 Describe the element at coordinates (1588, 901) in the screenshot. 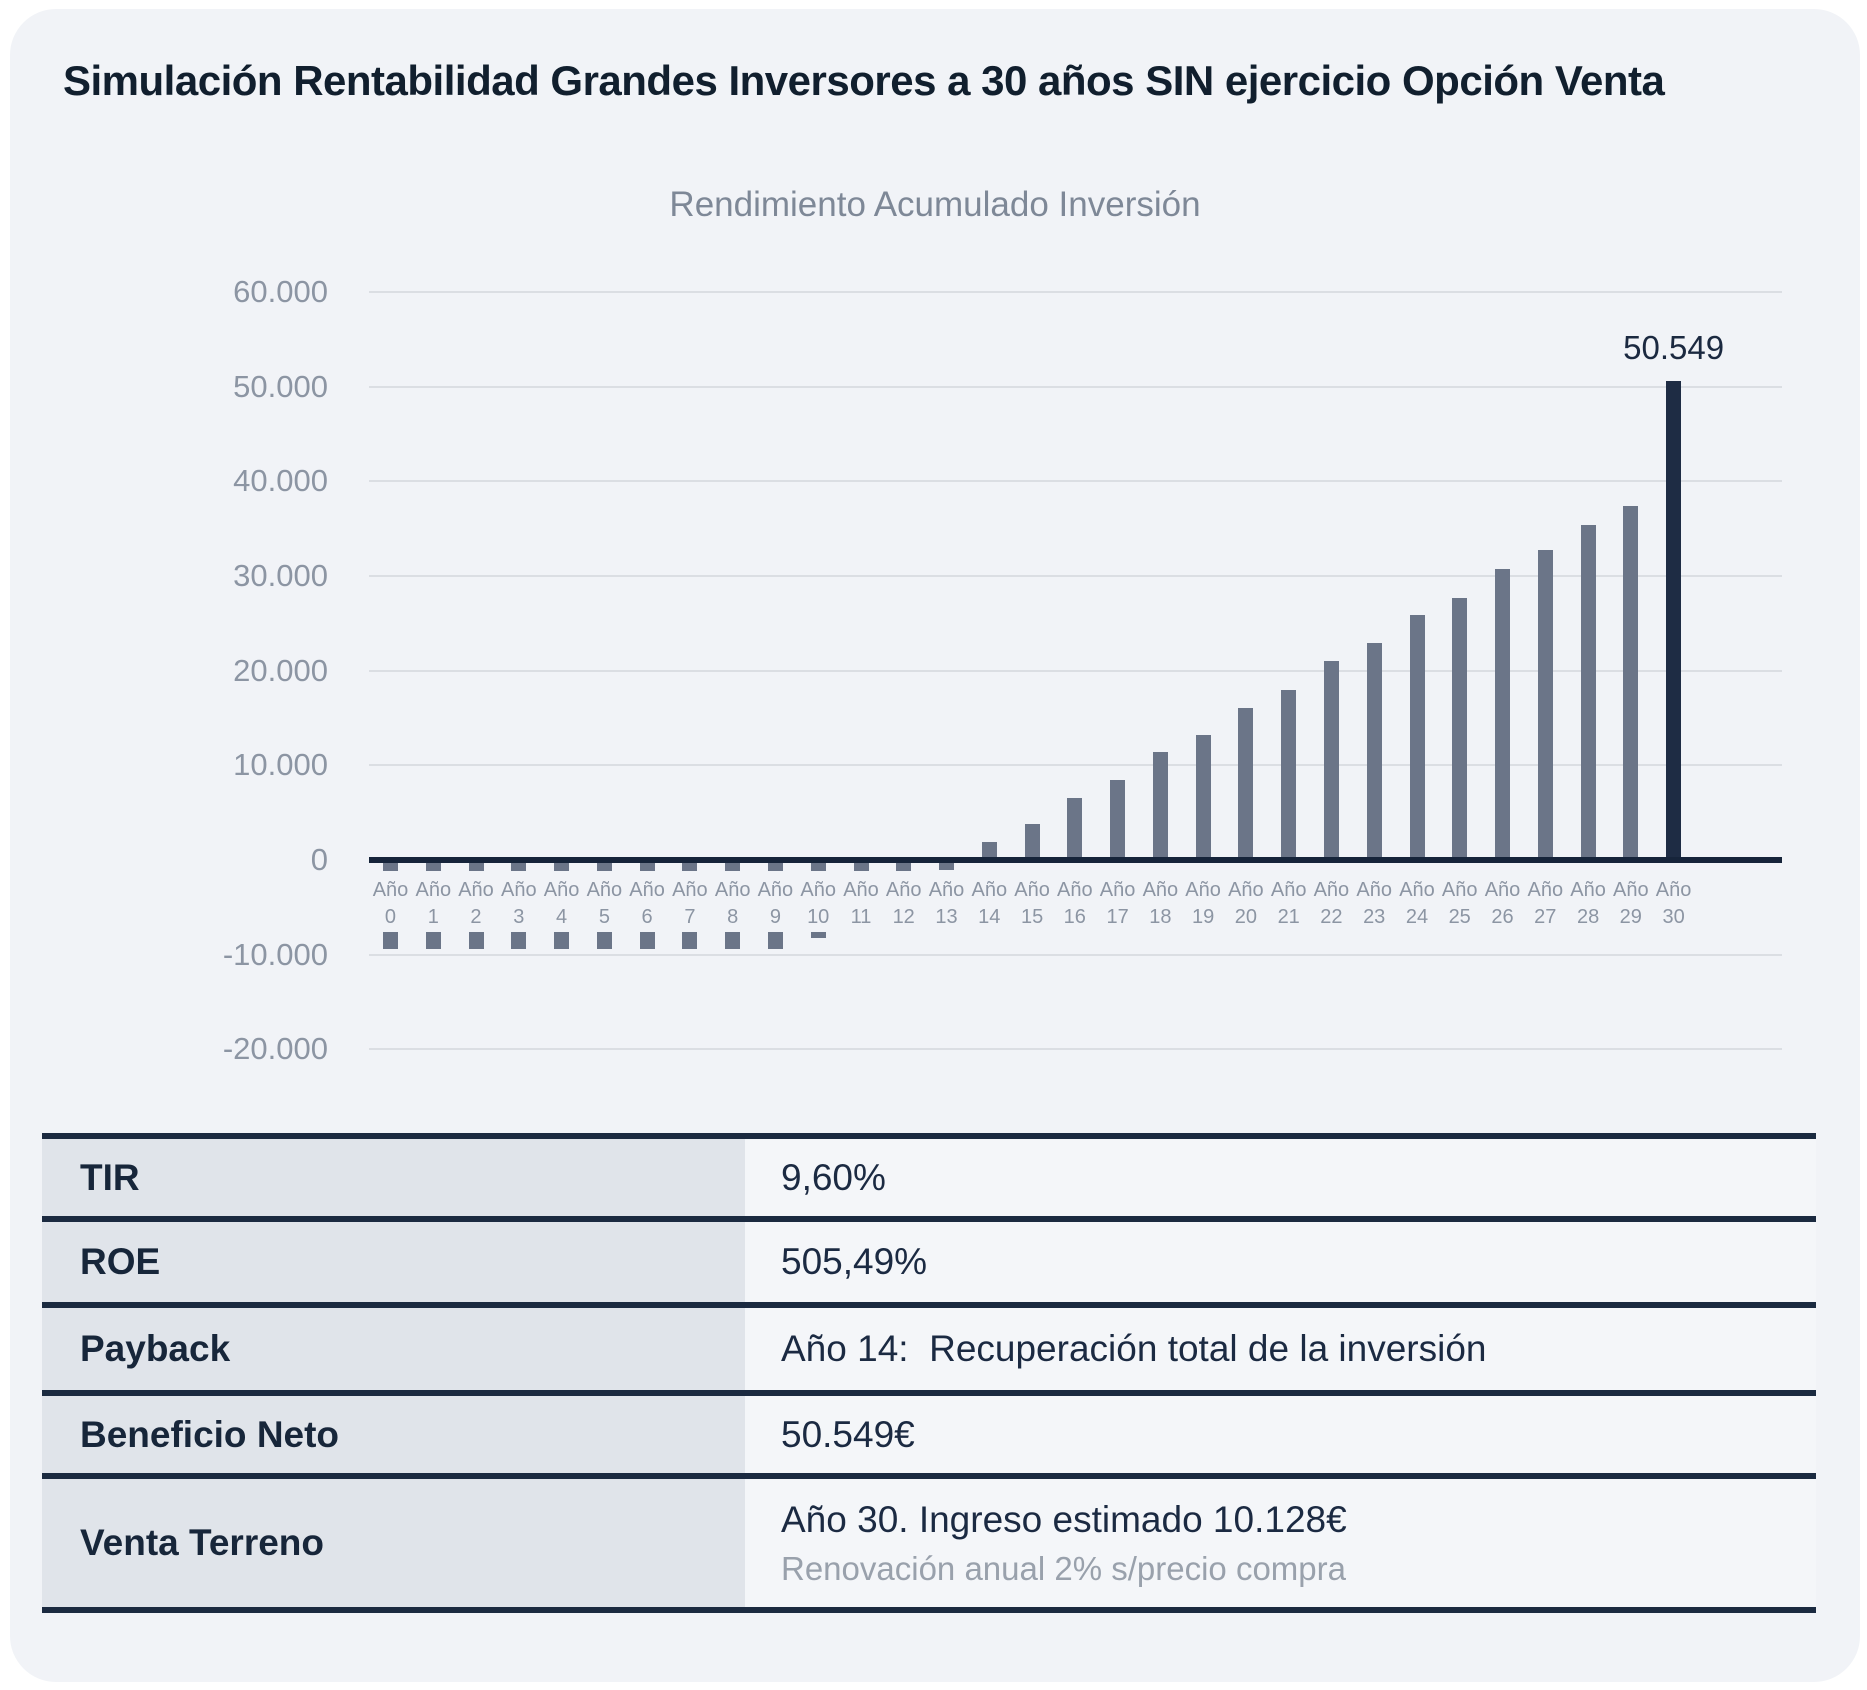

I see `x-axis-label: Año 28` at that location.